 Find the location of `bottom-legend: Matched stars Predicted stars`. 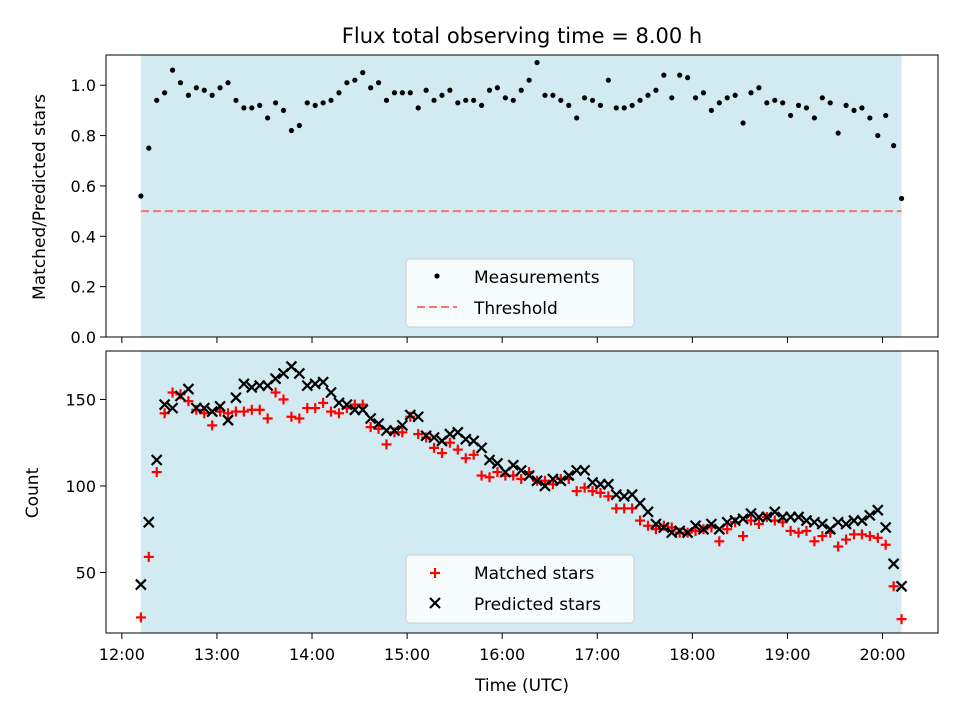

bottom-legend: Matched stars Predicted stars is located at coordinates (520, 589).